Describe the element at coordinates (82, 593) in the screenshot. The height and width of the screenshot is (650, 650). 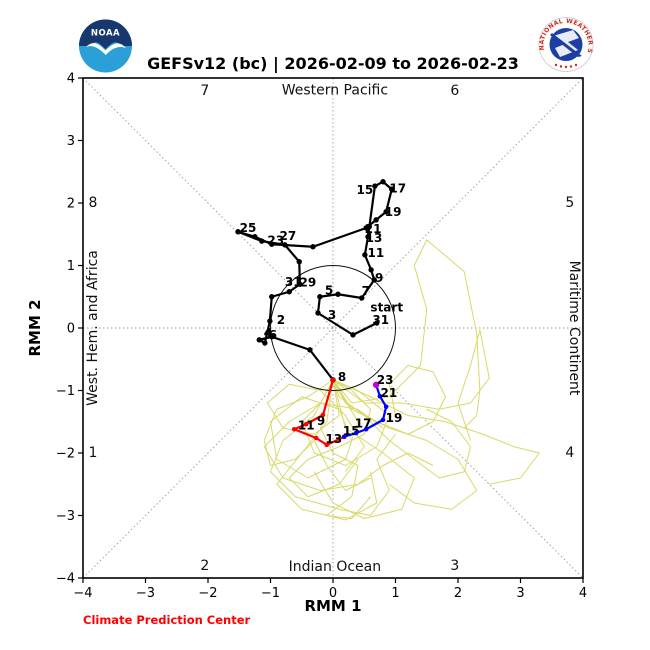
I see `x-tick-label: −4` at that location.